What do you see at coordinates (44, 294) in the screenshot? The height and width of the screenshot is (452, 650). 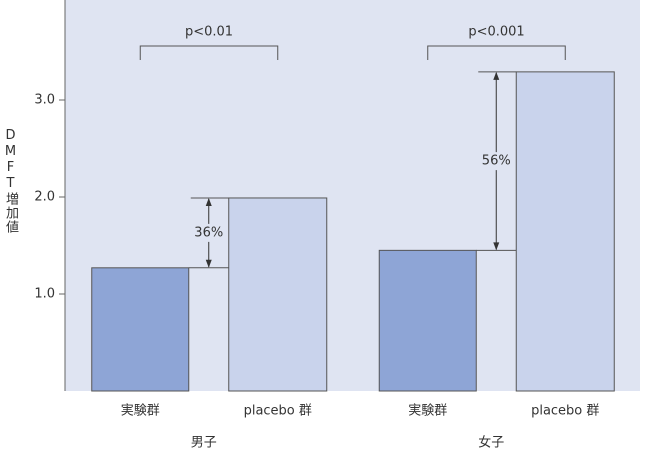 I see `y-tick-label: 1.0` at bounding box center [44, 294].